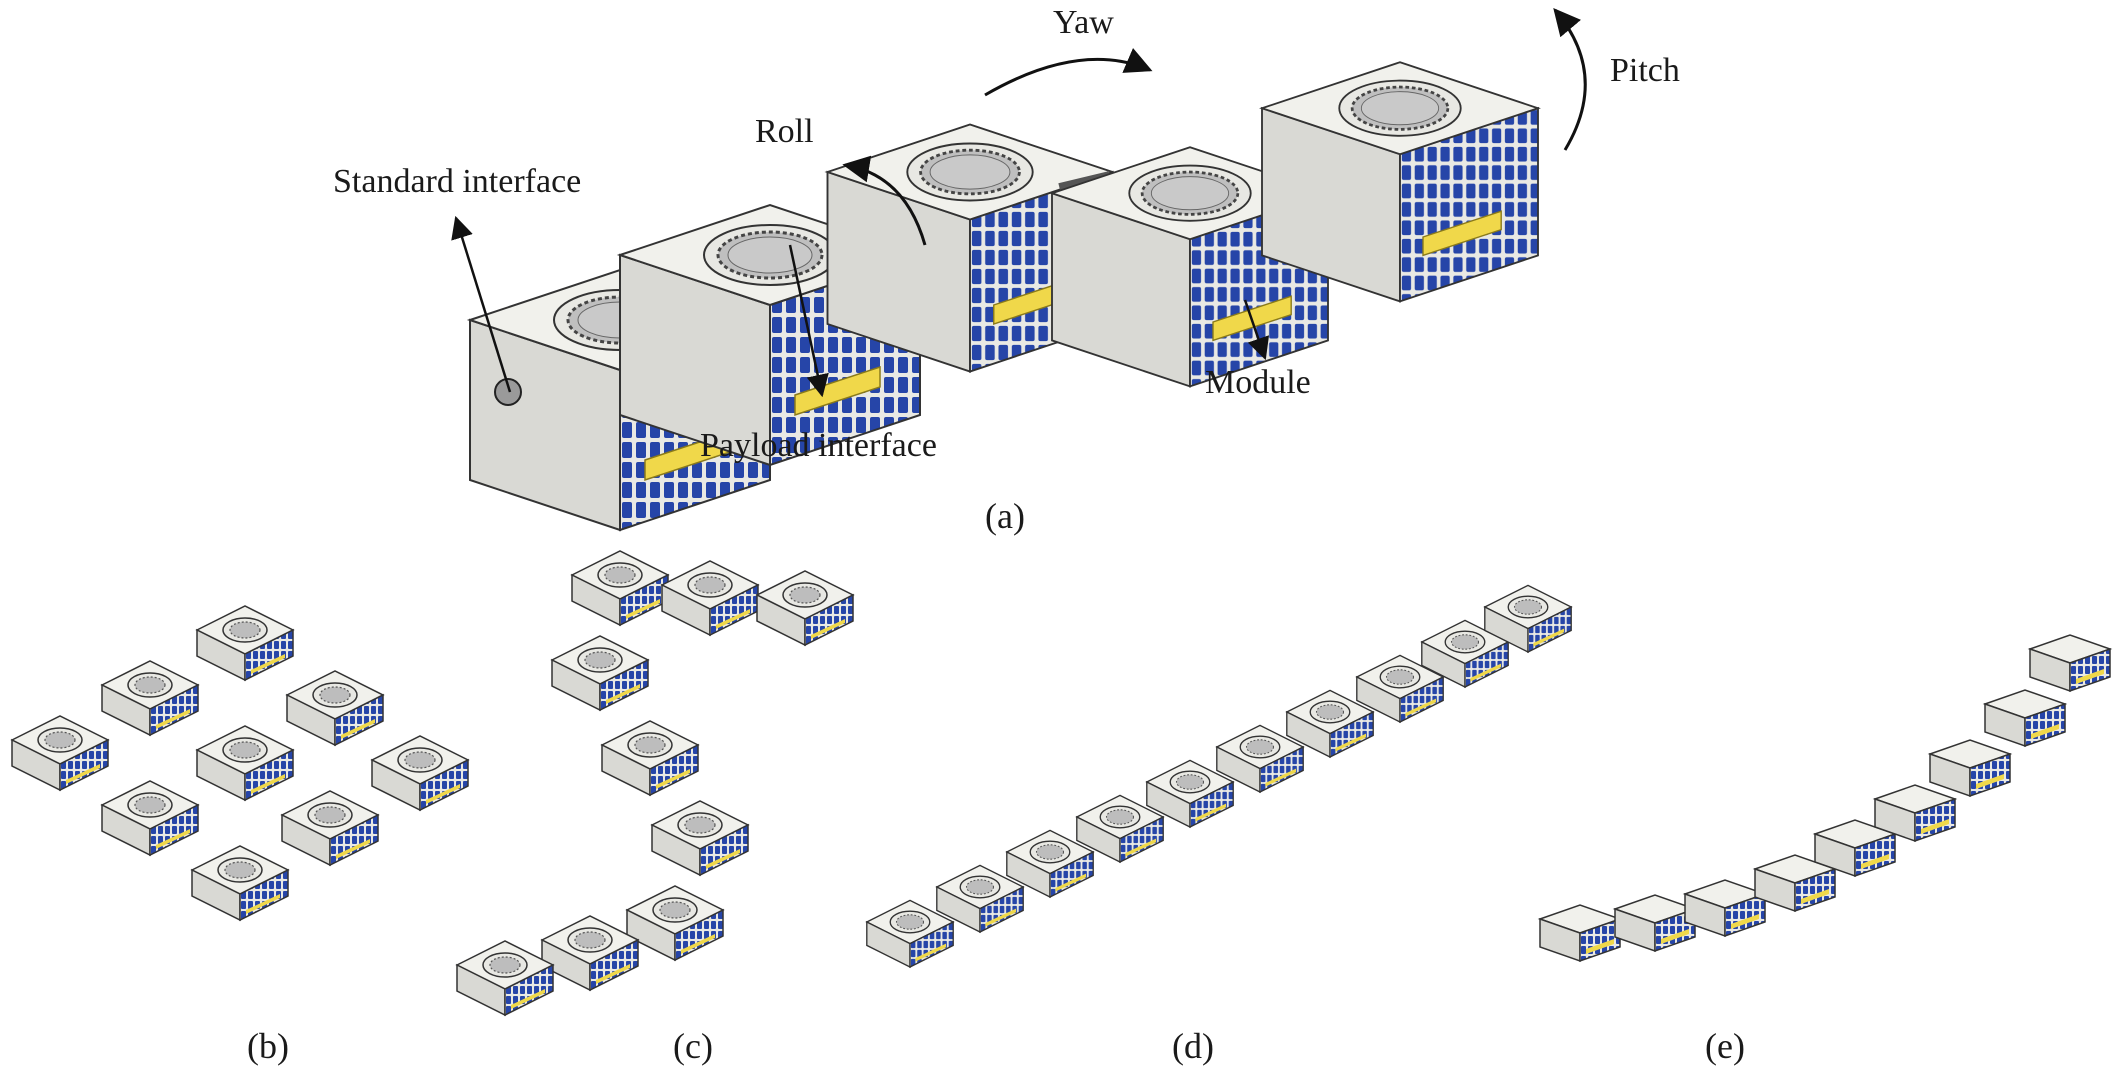 Image resolution: width=2119 pixels, height=1072 pixels. What do you see at coordinates (693, 1046) in the screenshot?
I see `caption-c: (c)` at bounding box center [693, 1046].